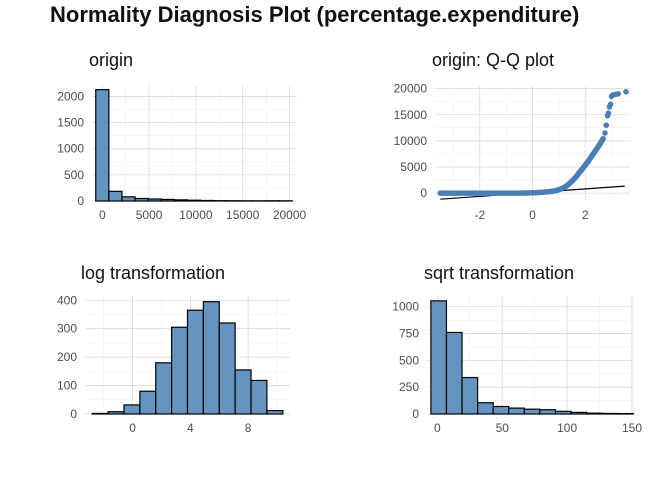 The height and width of the screenshot is (480, 672). Describe the element at coordinates (70, 96) in the screenshot. I see `y-tick-label: 2000` at that location.